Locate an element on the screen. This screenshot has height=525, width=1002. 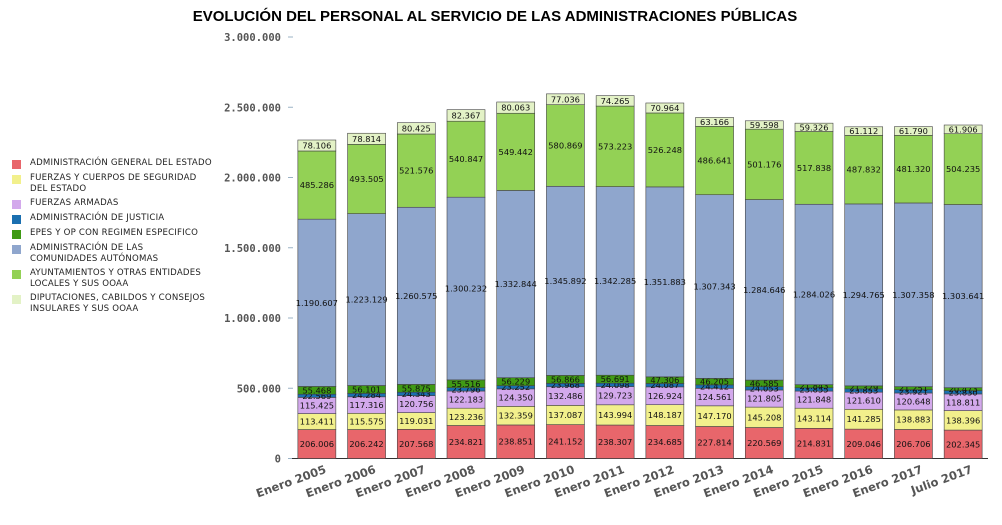
data-label: 61.906 is located at coordinates (963, 129).